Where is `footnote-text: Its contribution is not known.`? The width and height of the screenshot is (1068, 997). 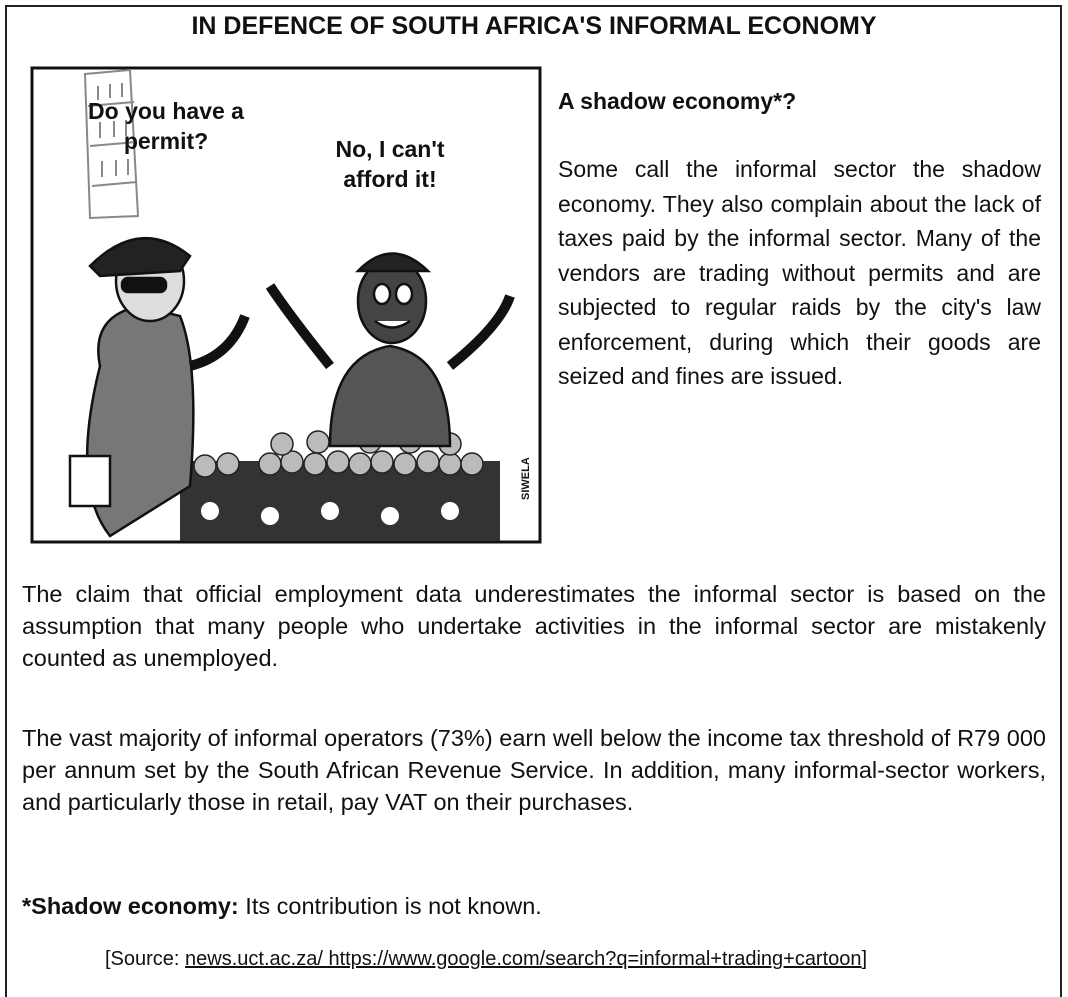
footnote-text: Its contribution is not known. is located at coordinates (393, 906).